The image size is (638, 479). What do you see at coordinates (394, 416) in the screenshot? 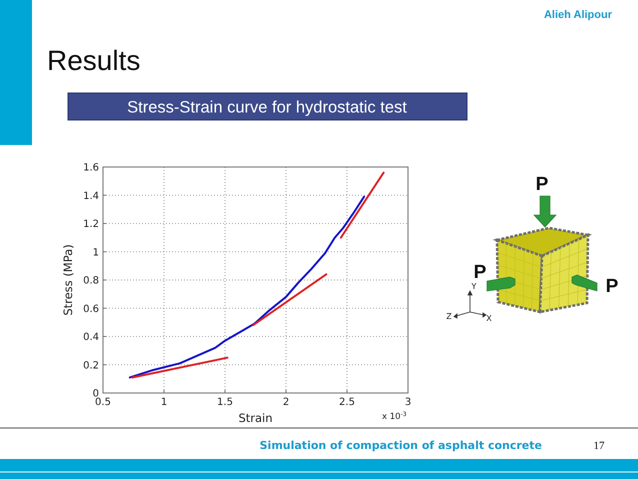
I see `text: x 10$^{-3}$` at bounding box center [394, 416].